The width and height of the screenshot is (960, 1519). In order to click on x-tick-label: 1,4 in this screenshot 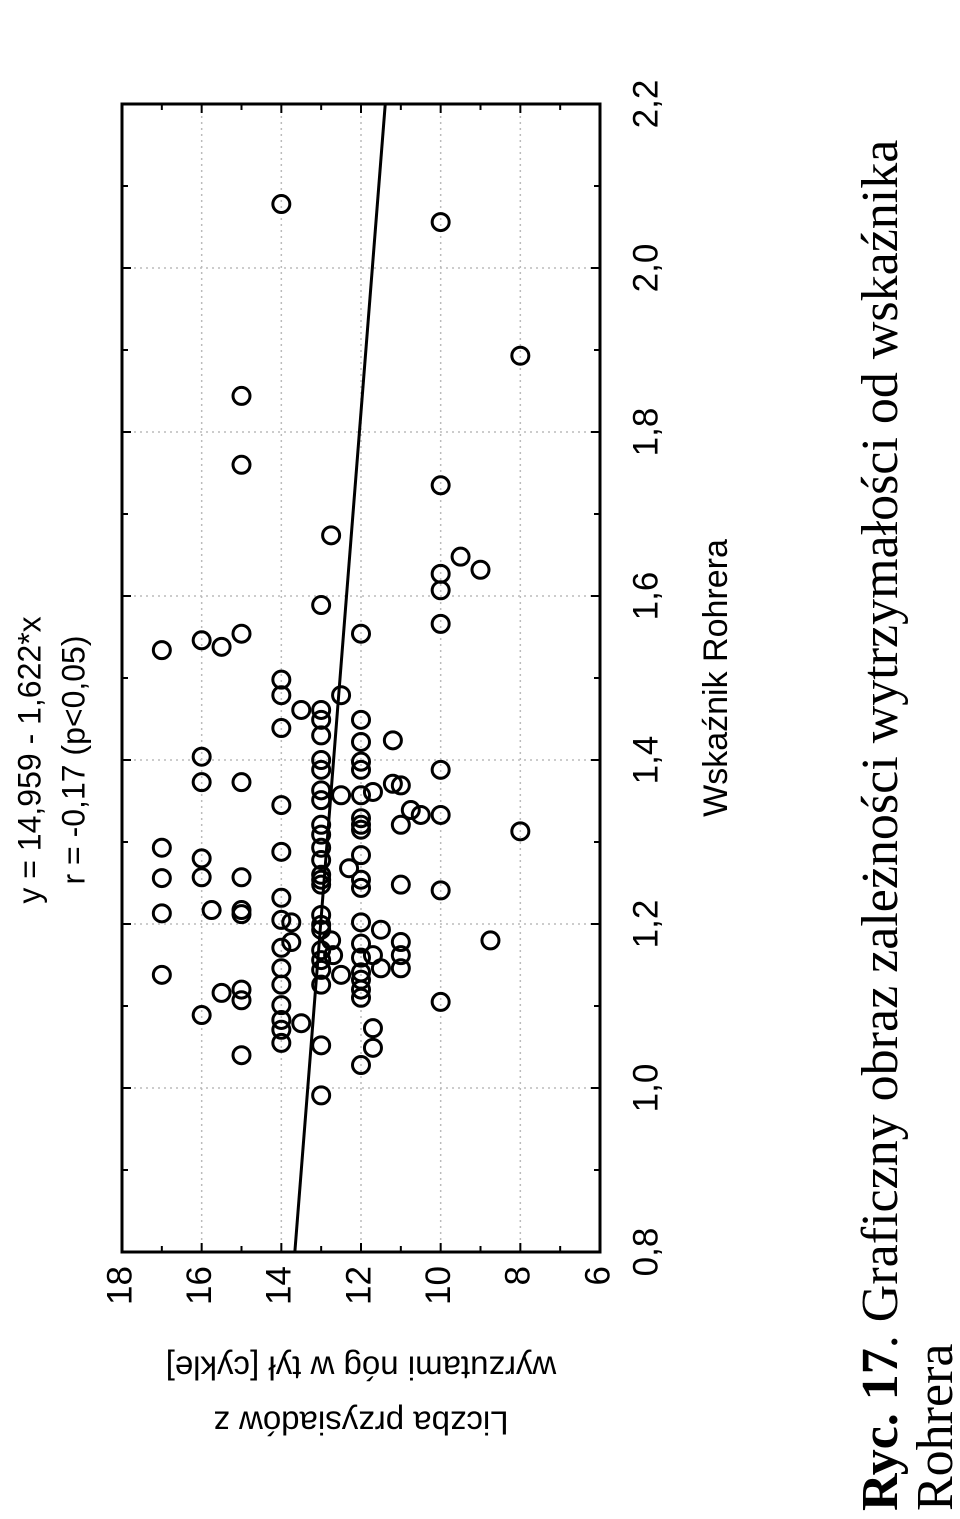, I will do `click(645, 760)`.